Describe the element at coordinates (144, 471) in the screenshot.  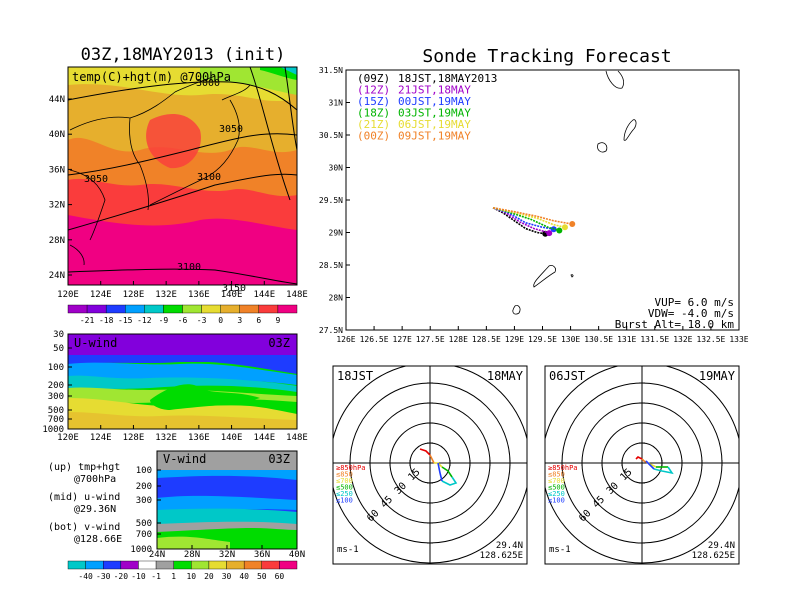
I see `tick-label: 100` at that location.